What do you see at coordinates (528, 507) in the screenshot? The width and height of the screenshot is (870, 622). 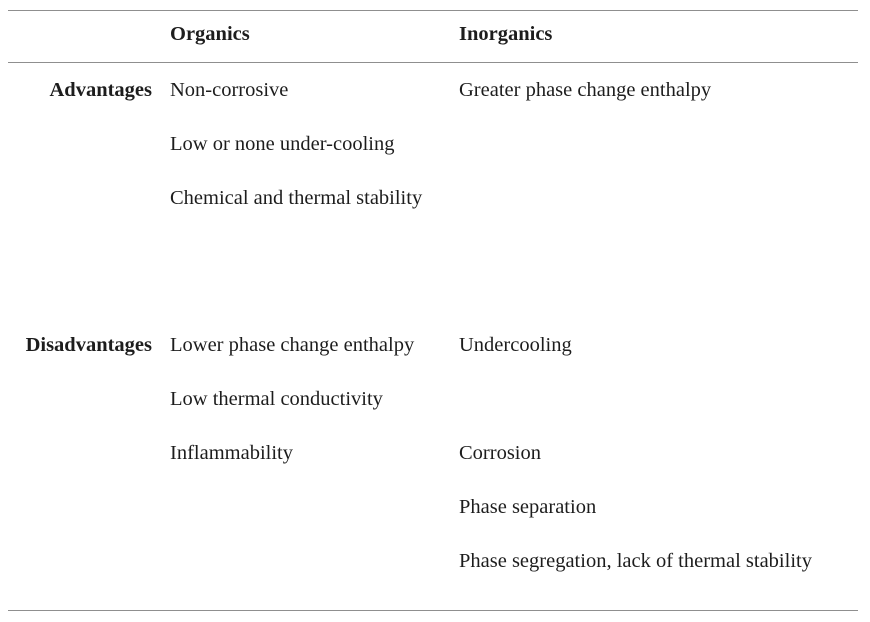 I see `list-item: Phase separation` at bounding box center [528, 507].